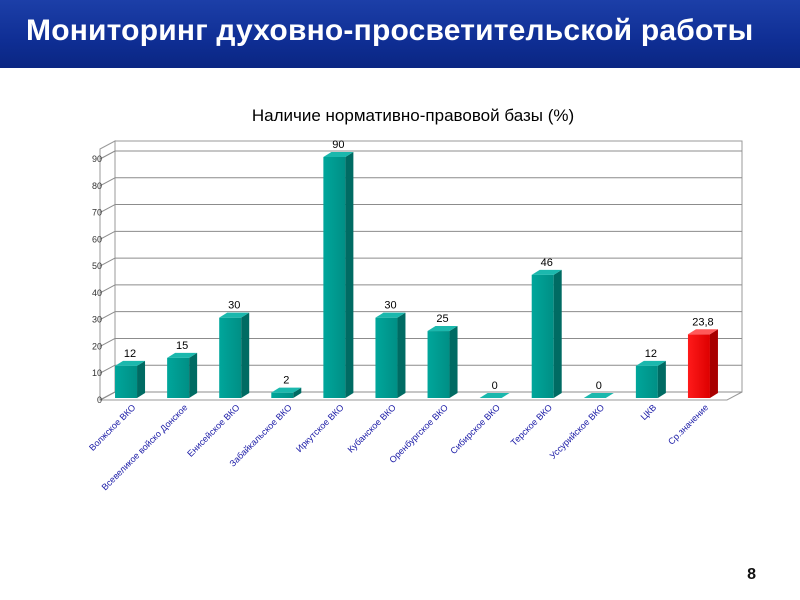 This screenshot has width=800, height=600. Describe the element at coordinates (702, 322) in the screenshot. I see `bar-value-label: 23,8` at that location.